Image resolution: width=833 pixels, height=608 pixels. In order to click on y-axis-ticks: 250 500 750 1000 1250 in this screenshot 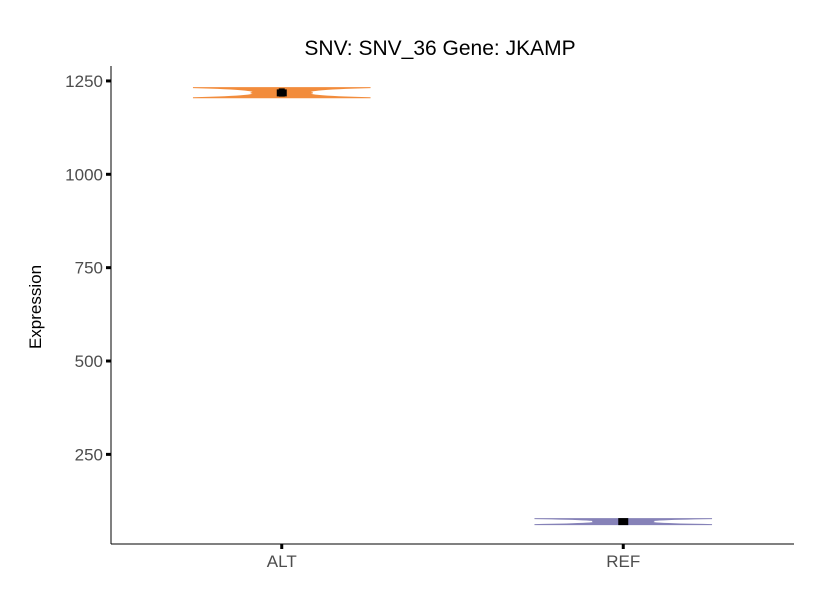, I will do `click(88, 268)`.